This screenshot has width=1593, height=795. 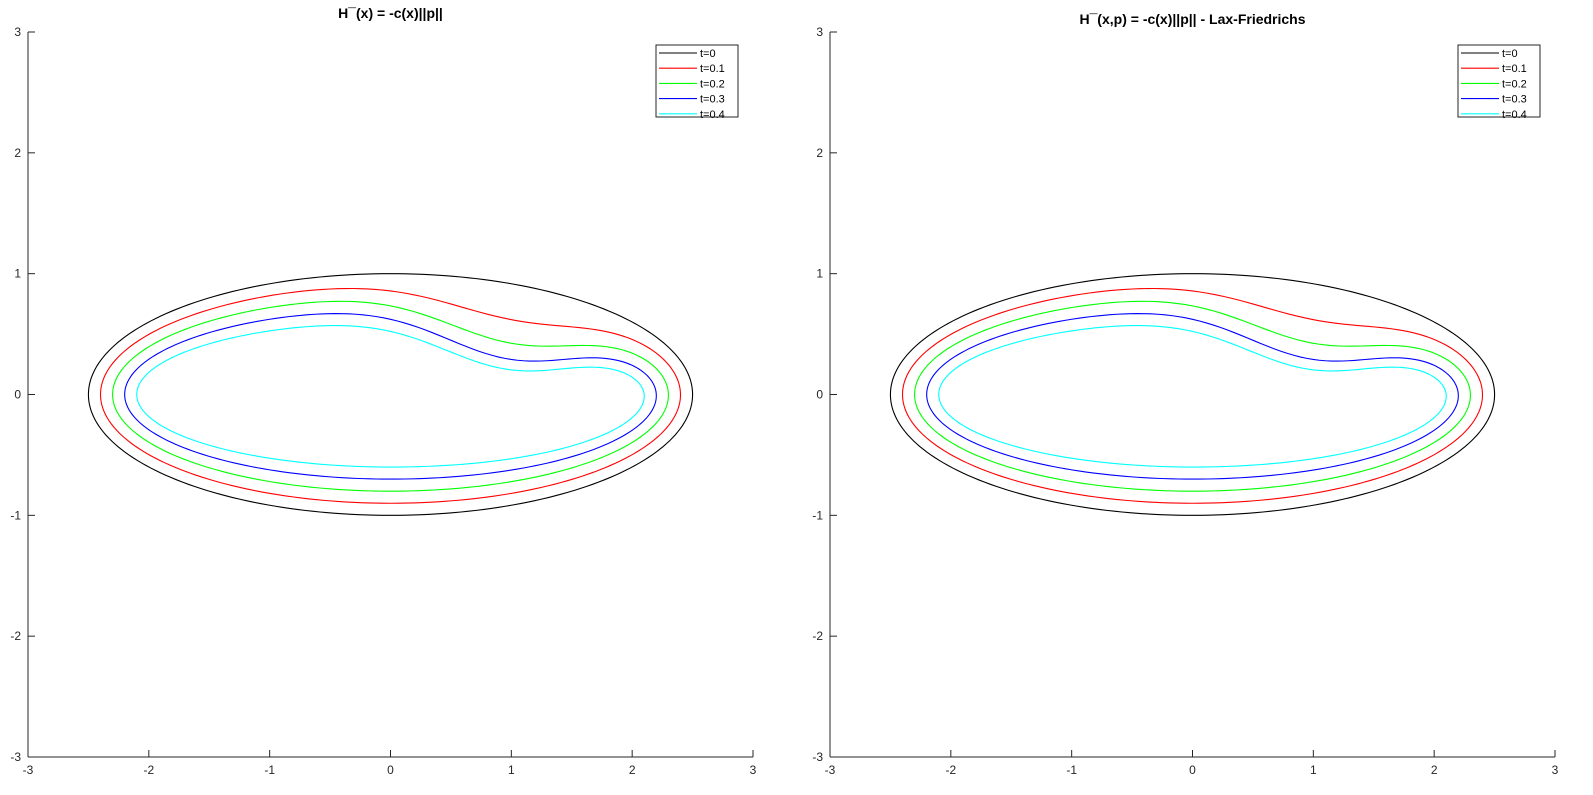 What do you see at coordinates (390, 13) in the screenshot?
I see `chart-title: H¯(x) = -c(x)||p||` at bounding box center [390, 13].